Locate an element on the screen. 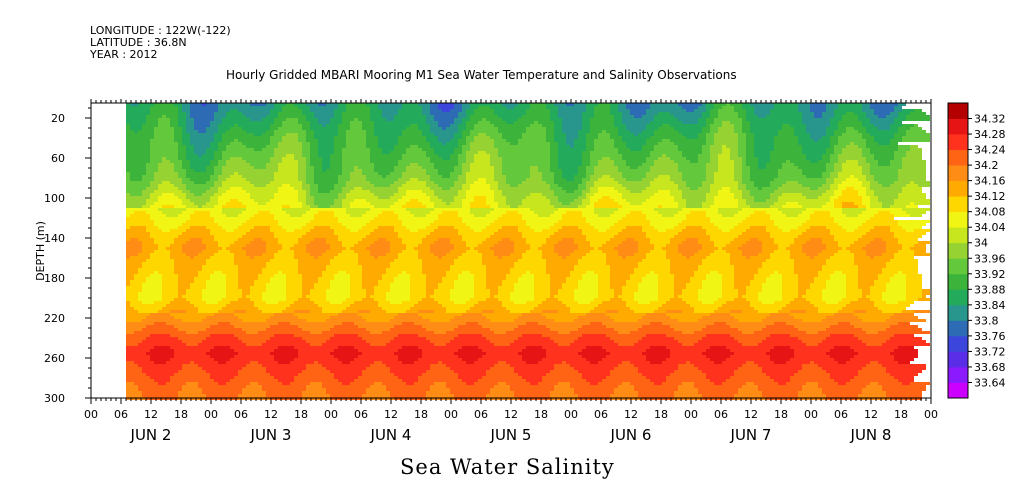  colorbar-swatch is located at coordinates (958, 204).